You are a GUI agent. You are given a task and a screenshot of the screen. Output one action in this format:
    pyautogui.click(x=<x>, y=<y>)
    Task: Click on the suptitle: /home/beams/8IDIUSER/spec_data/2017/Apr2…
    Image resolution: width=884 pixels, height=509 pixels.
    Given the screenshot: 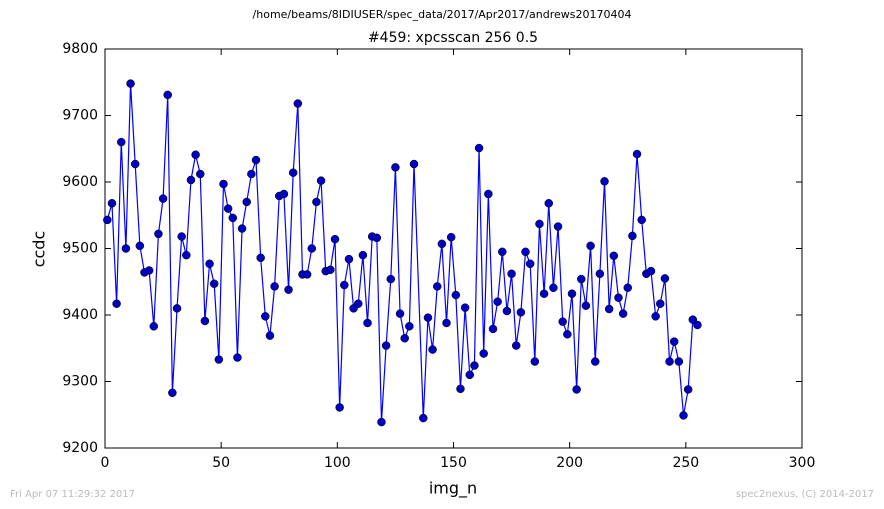 What is the action you would take?
    pyautogui.click(x=442, y=14)
    